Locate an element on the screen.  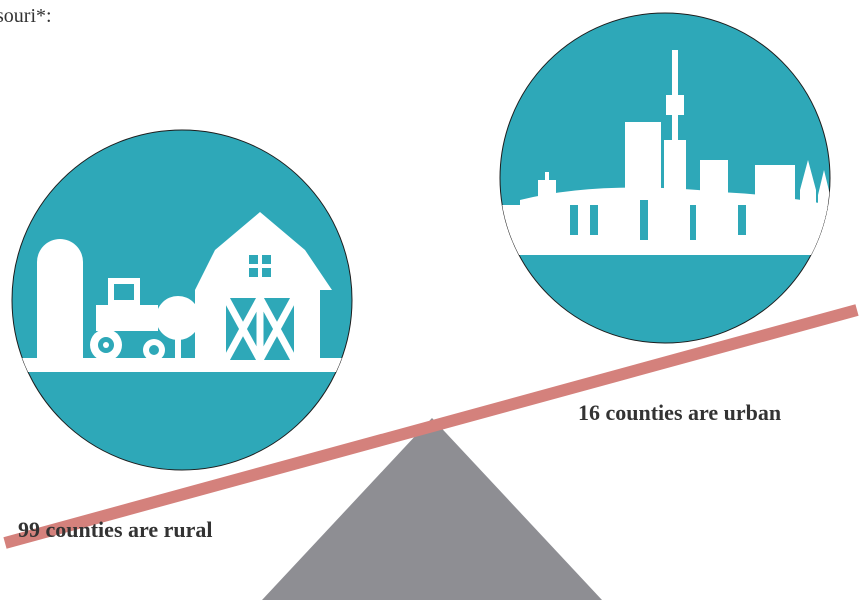
urban-label: 16 counties are urban is located at coordinates (679, 412).